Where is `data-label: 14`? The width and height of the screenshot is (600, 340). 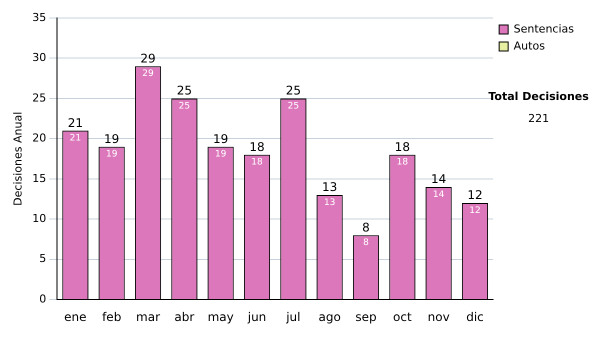
data-label: 14 is located at coordinates (438, 195).